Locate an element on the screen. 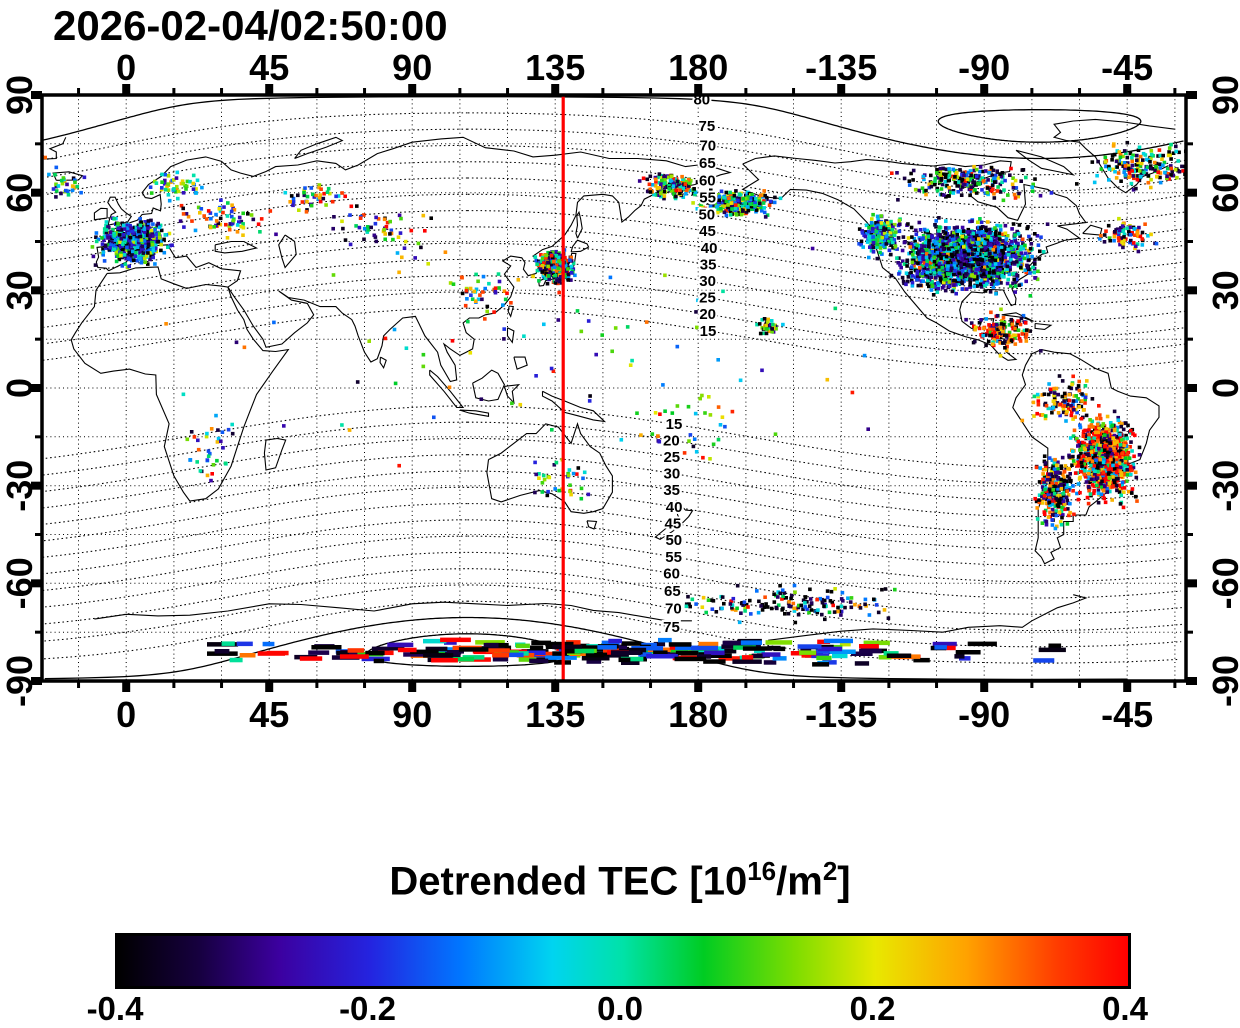 The height and width of the screenshot is (1028, 1240). lon-label-top: 90 is located at coordinates (412, 67).